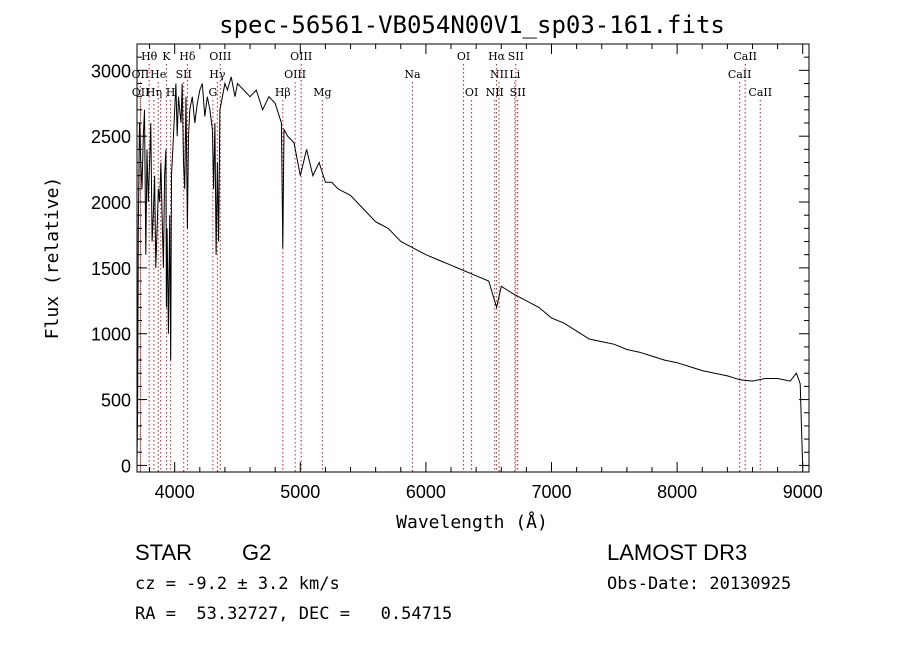 The height and width of the screenshot is (649, 900). Describe the element at coordinates (551, 492) in the screenshot. I see `x-tick-label: 7000` at that location.